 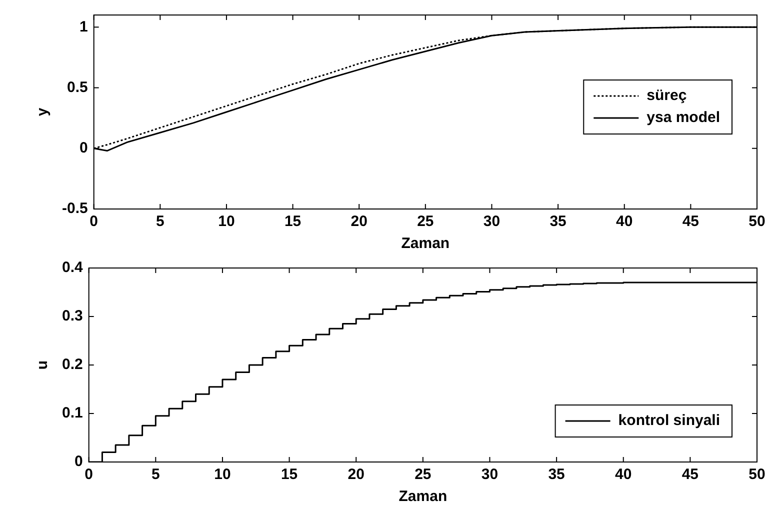 I want to click on y-tick-label: -0.5, so click(x=75, y=209).